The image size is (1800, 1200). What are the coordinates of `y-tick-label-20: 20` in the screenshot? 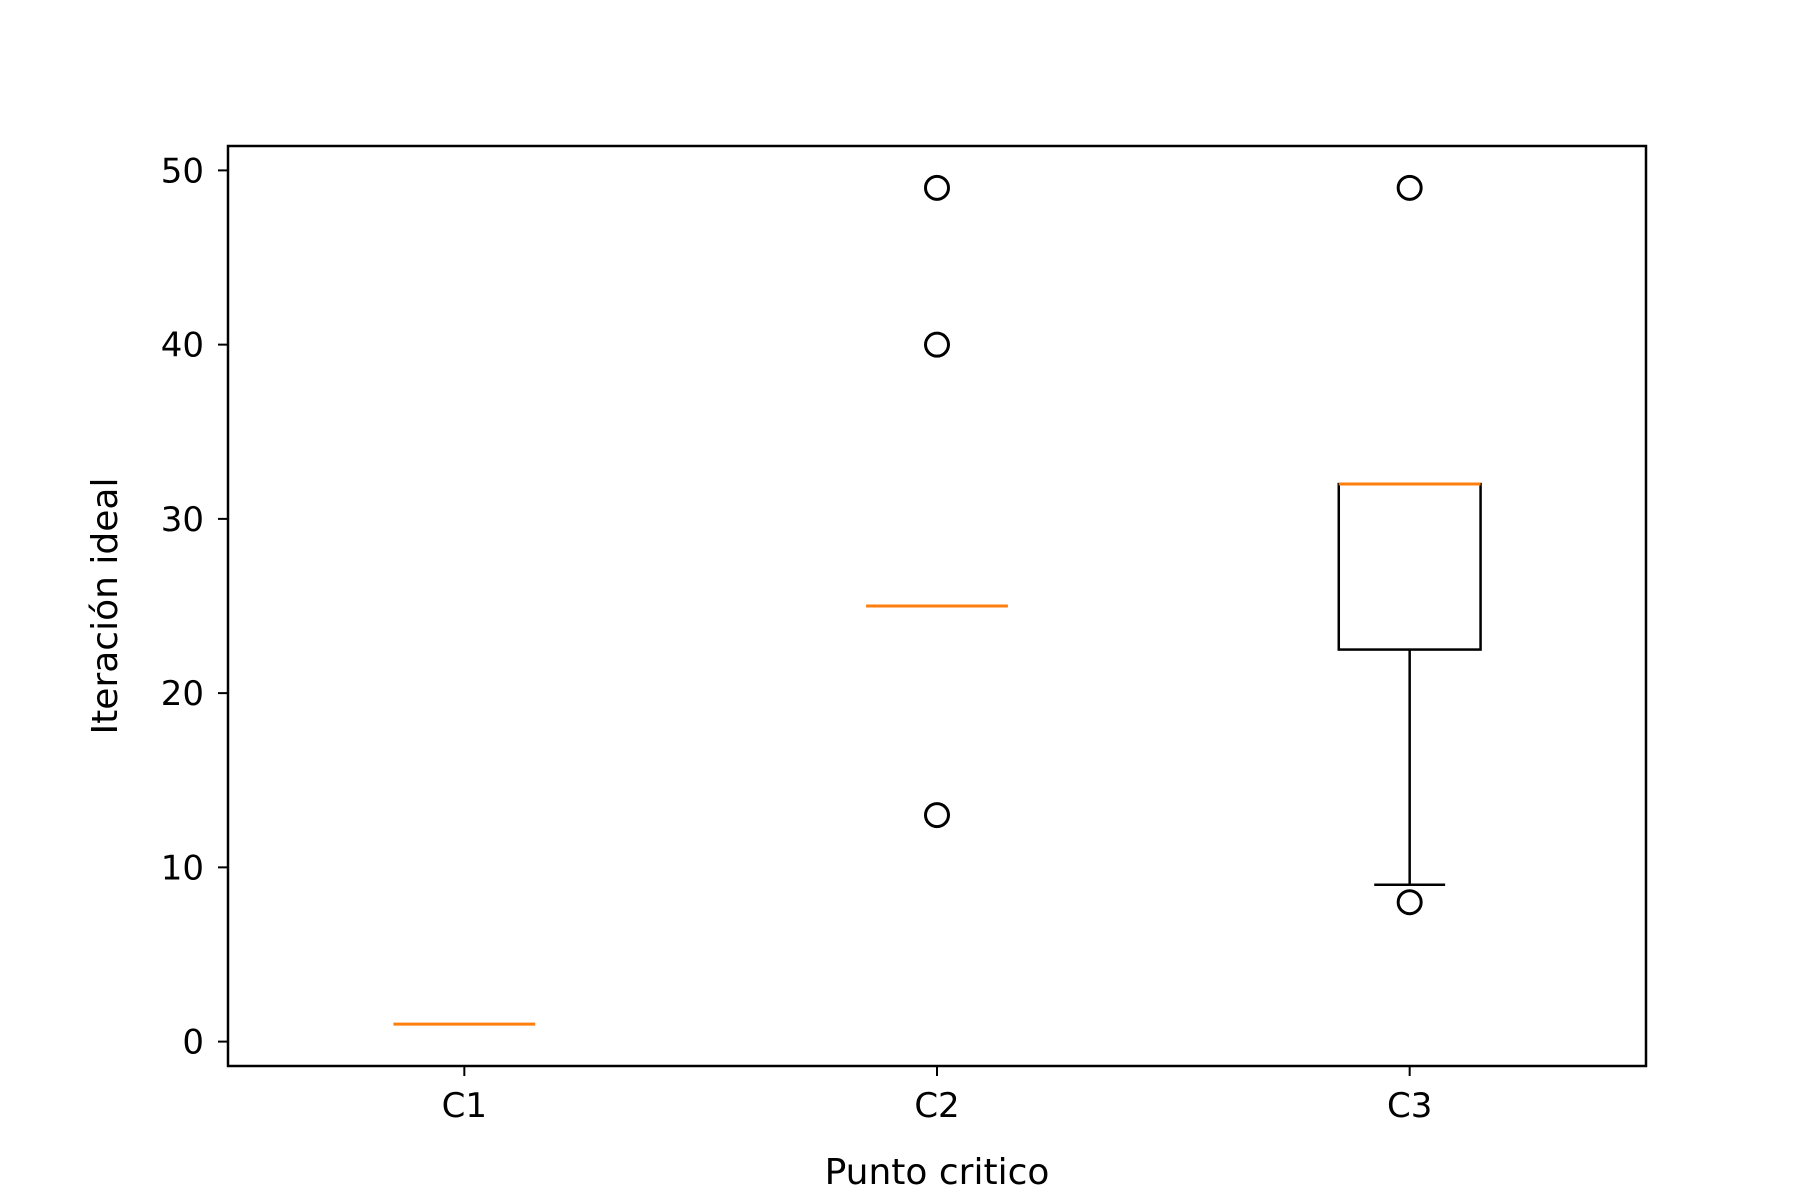 It's located at (182, 694).